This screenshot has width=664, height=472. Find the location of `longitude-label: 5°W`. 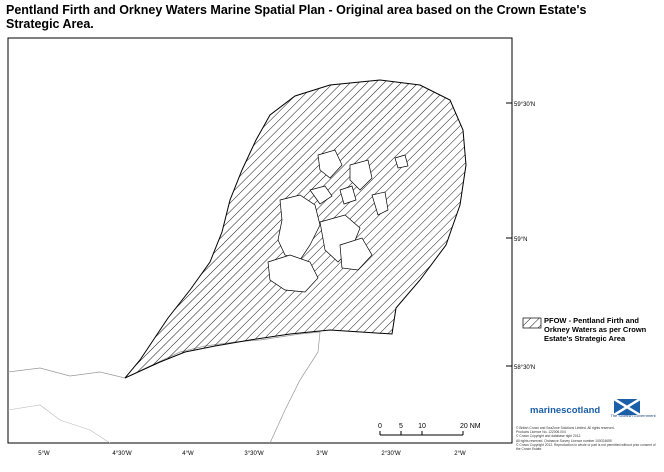

longitude-label: 5°W is located at coordinates (44, 454).